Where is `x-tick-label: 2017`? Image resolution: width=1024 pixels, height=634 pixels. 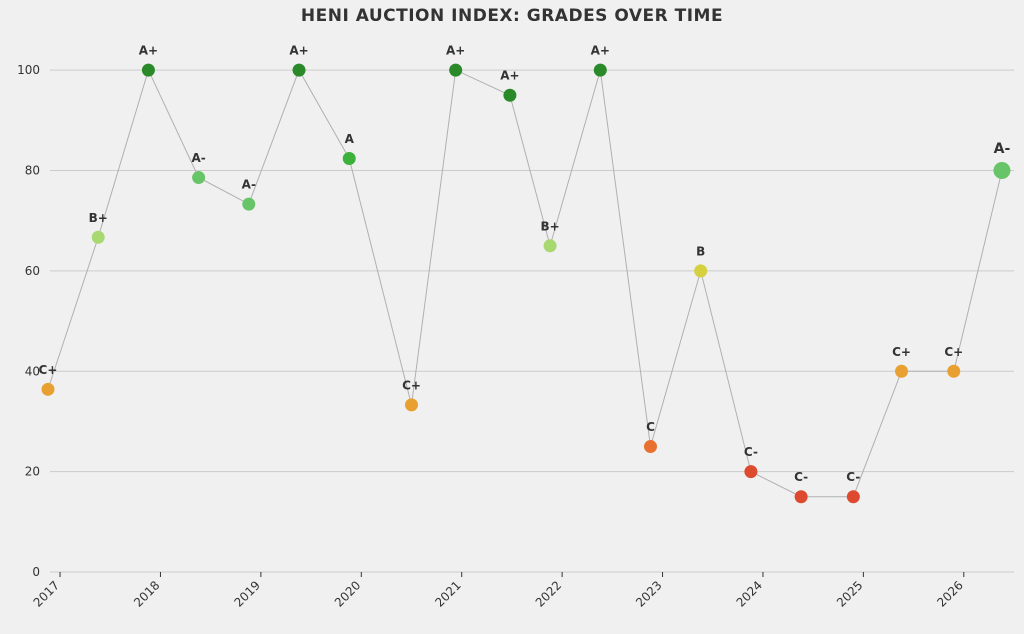 x-tick-label: 2017 is located at coordinates (46, 593).